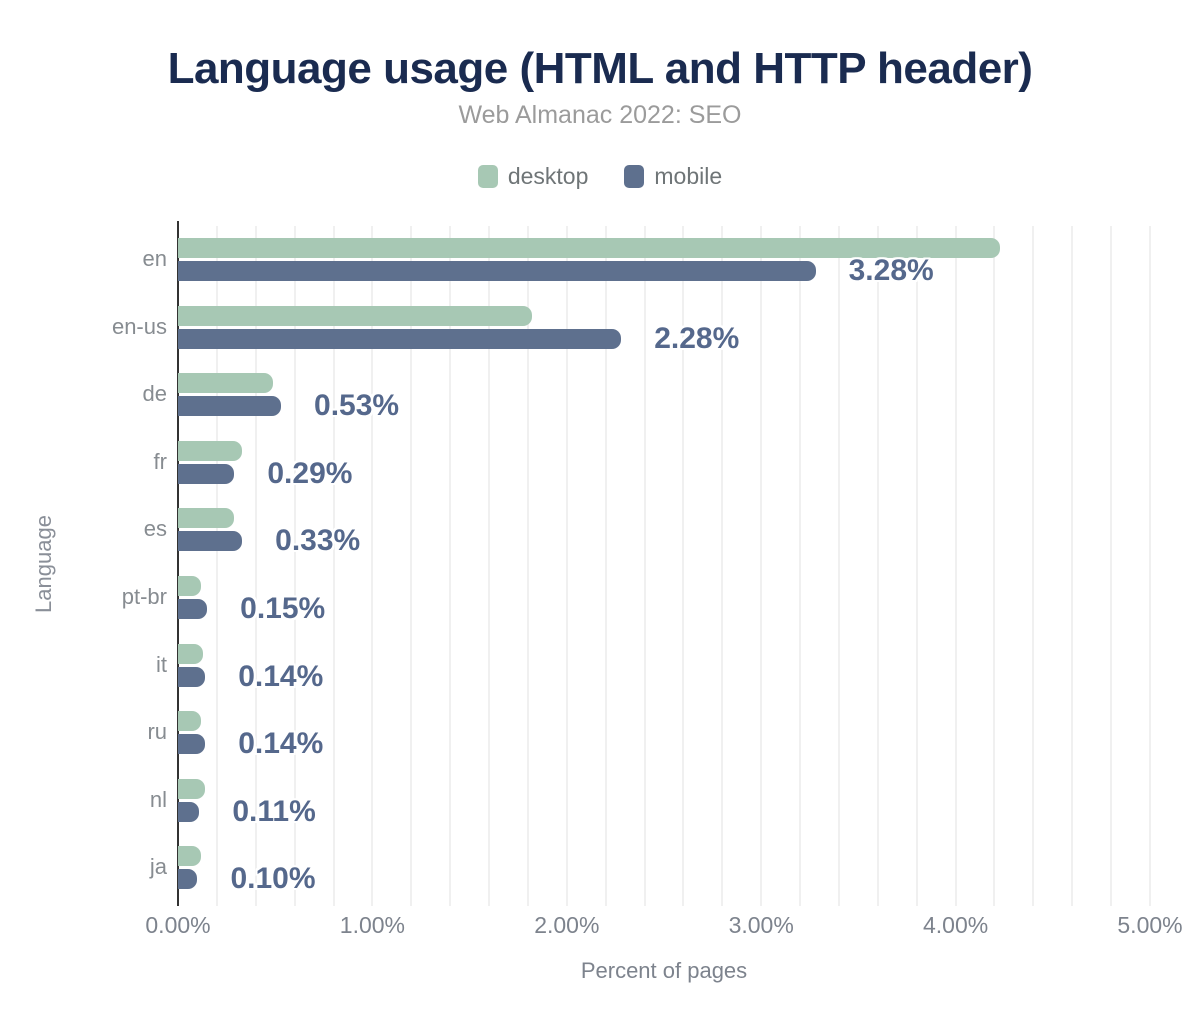 The width and height of the screenshot is (1200, 1014). What do you see at coordinates (650, 868) in the screenshot?
I see `bar-group-ja: ja 0.10%` at bounding box center [650, 868].